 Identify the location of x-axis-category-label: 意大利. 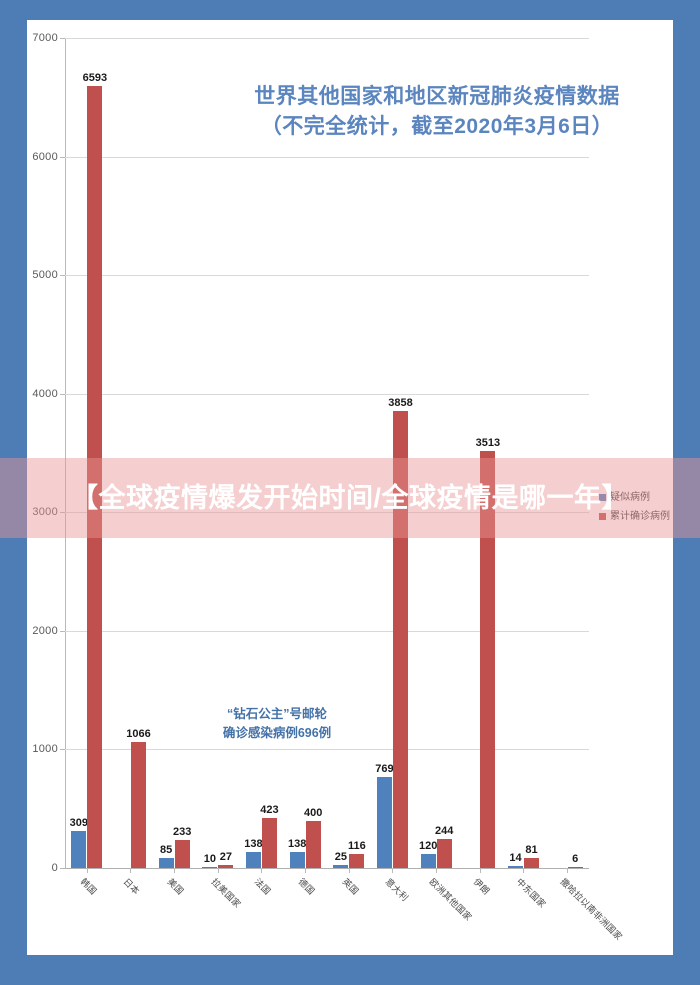
(397, 890).